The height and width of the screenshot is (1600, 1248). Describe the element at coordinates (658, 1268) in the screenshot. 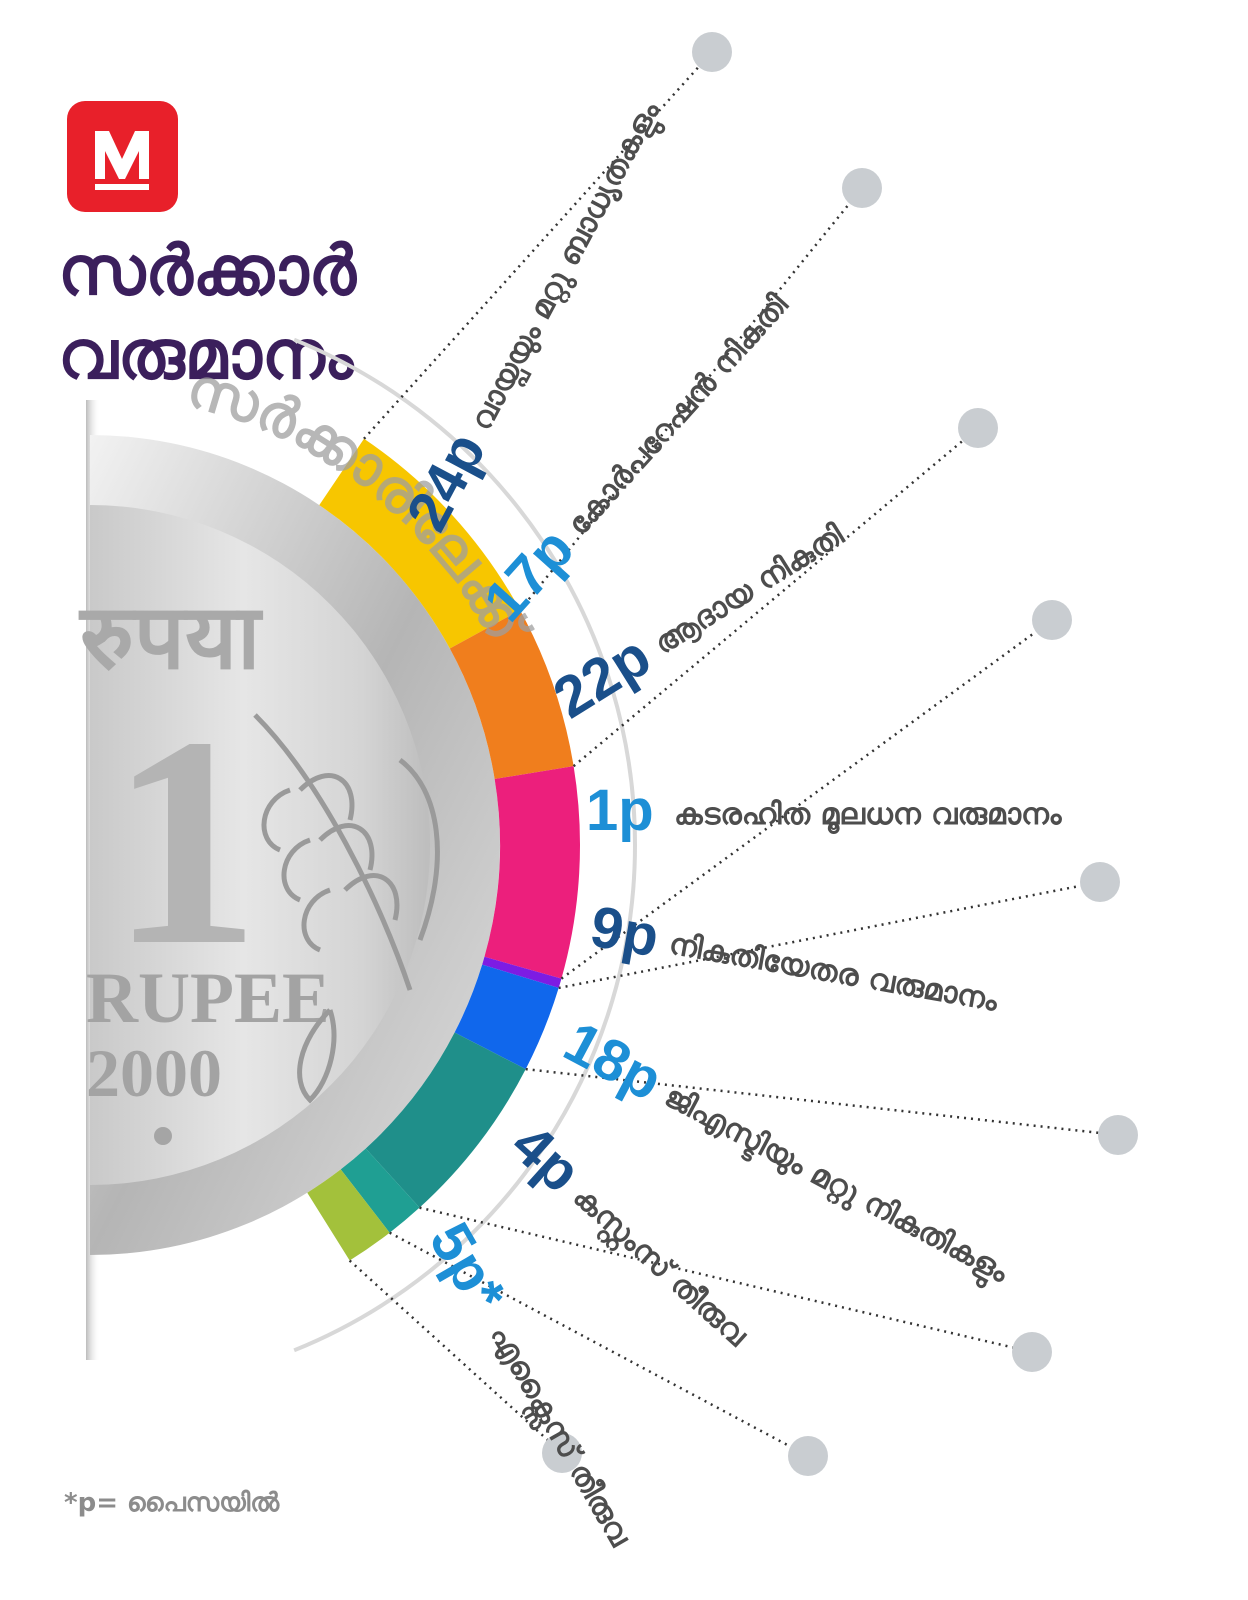

I see `segment-category-6: കസ്റ്റംസ് തീരുവ` at that location.